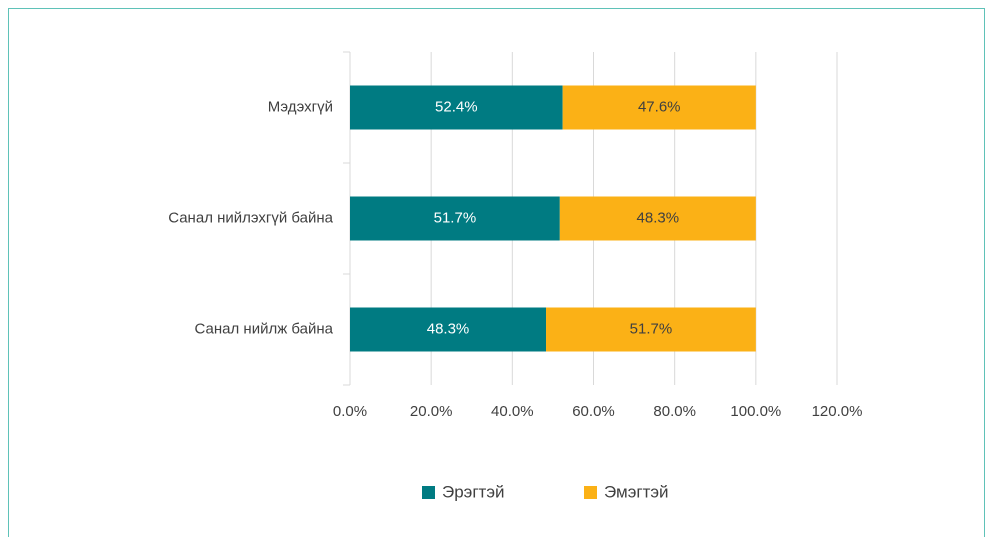 This screenshot has height=537, width=994. Describe the element at coordinates (512, 411) in the screenshot. I see `x-tick-label: 40.0%` at that location.